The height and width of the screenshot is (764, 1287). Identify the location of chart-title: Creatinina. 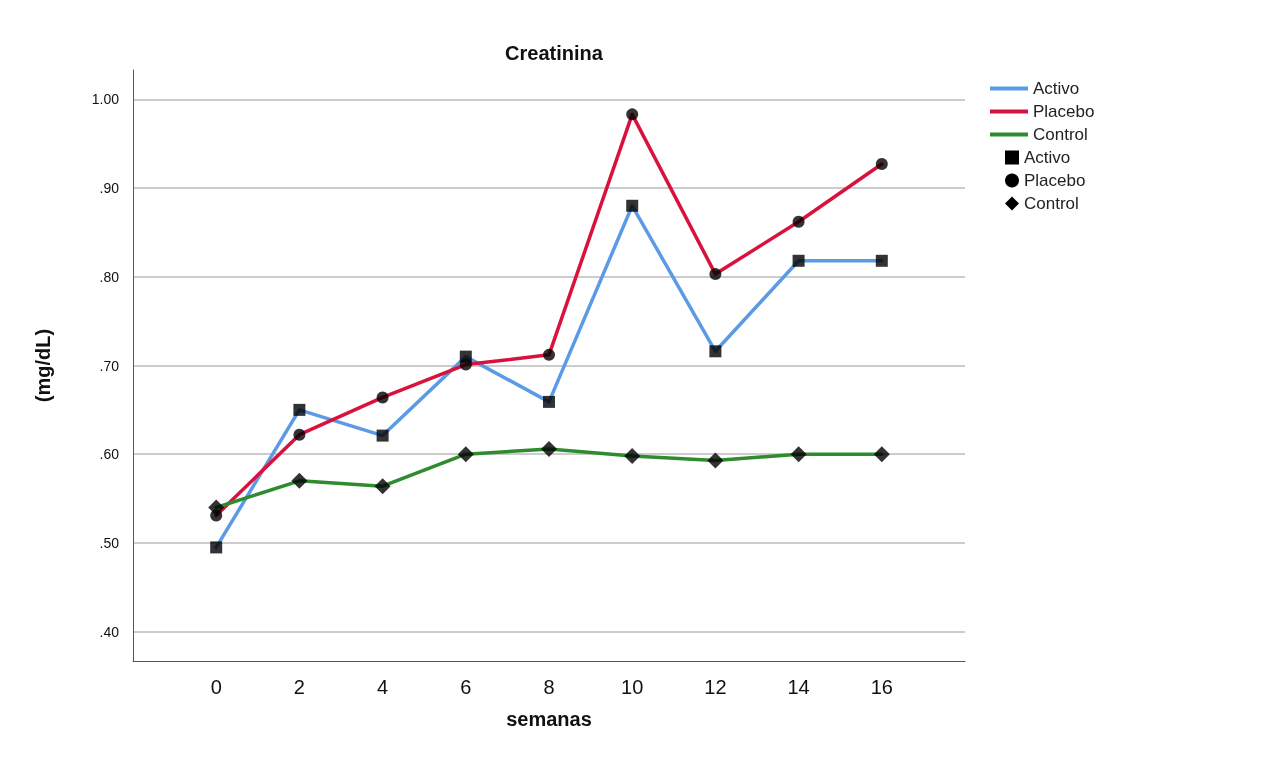
(554, 53).